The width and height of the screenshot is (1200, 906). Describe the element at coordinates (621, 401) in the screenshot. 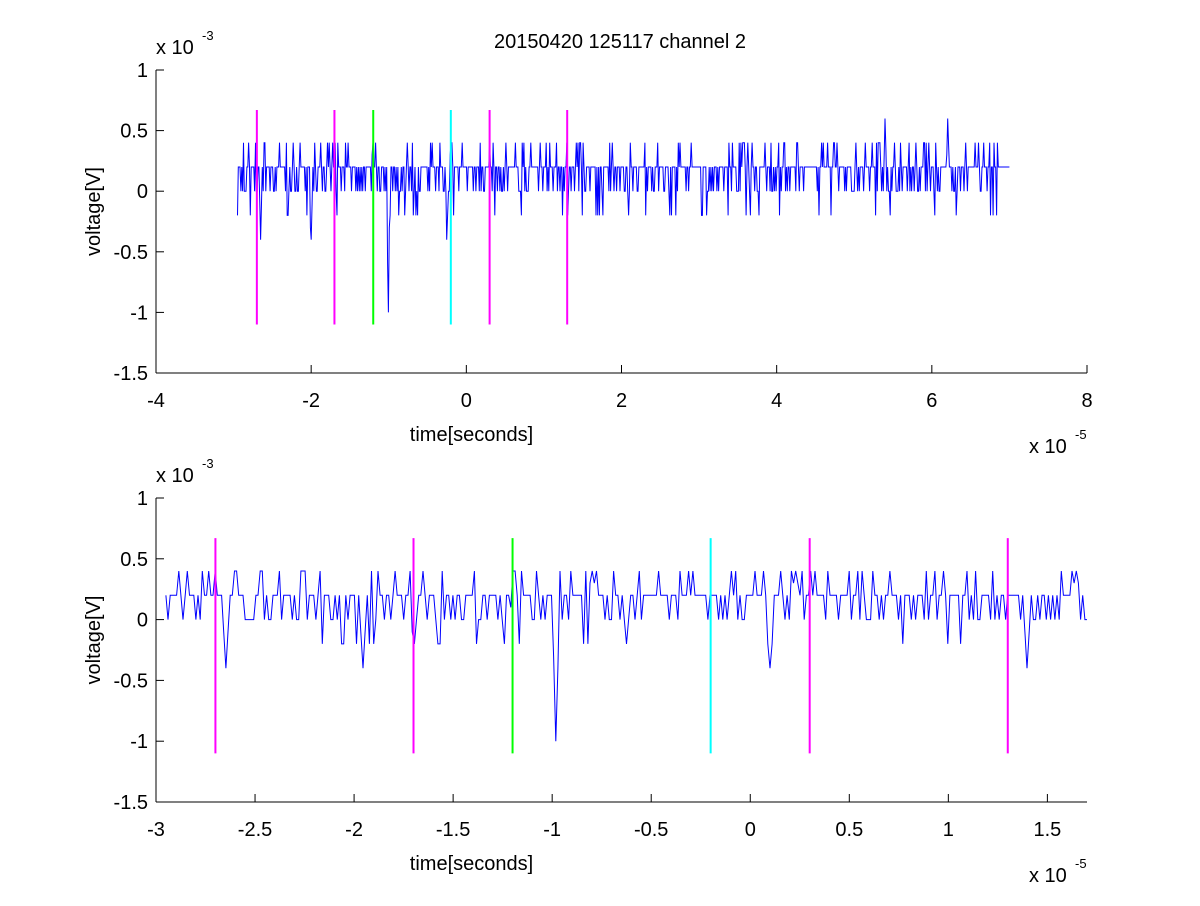

I see `x-tick-label: 2` at that location.